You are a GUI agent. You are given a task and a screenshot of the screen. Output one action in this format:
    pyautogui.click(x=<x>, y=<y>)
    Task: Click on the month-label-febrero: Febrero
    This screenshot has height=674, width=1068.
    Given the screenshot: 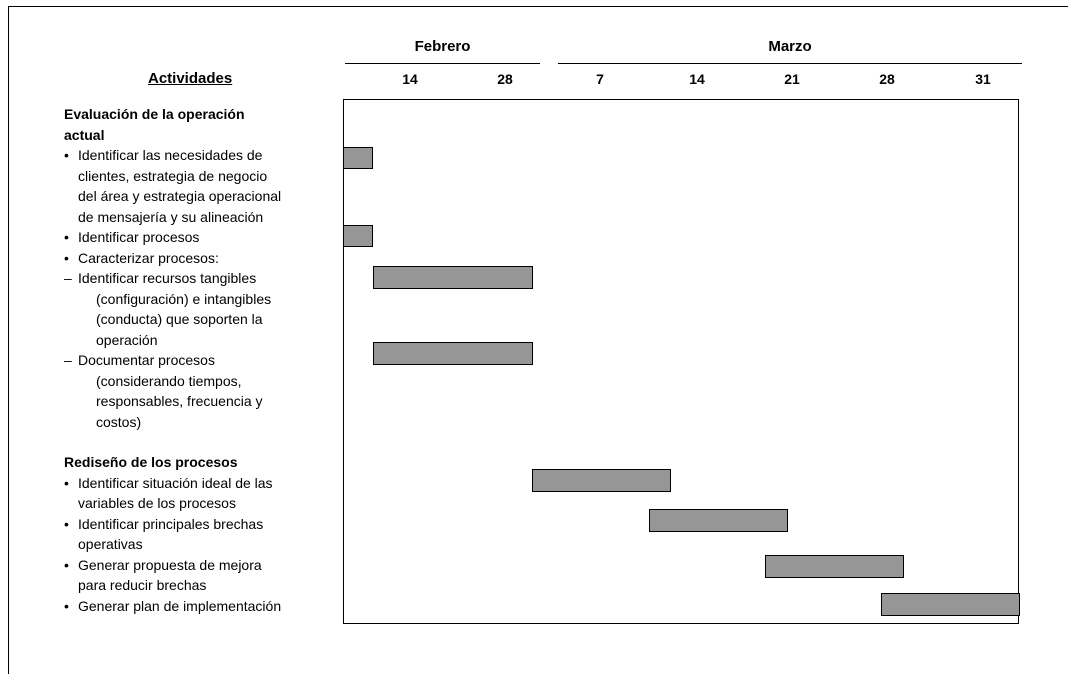 What is the action you would take?
    pyautogui.click(x=442, y=46)
    